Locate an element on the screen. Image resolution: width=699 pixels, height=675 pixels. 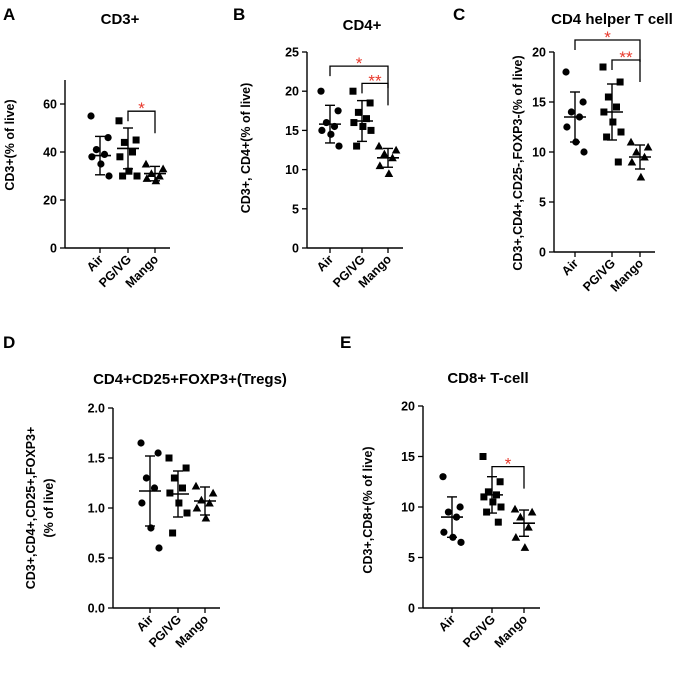
category-label: Mango is located at coordinates (511, 631).